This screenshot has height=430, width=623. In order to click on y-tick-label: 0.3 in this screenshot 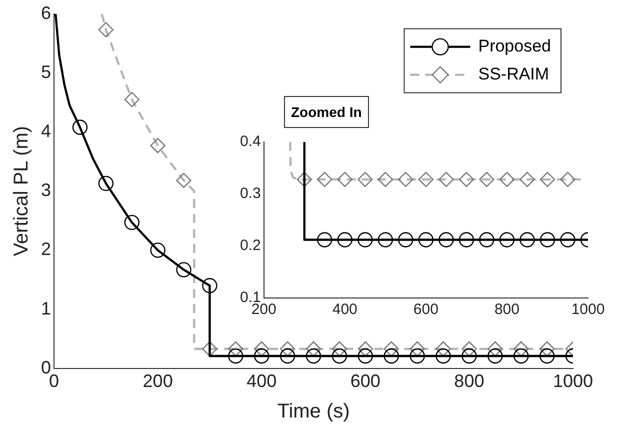, I will do `click(250, 193)`.